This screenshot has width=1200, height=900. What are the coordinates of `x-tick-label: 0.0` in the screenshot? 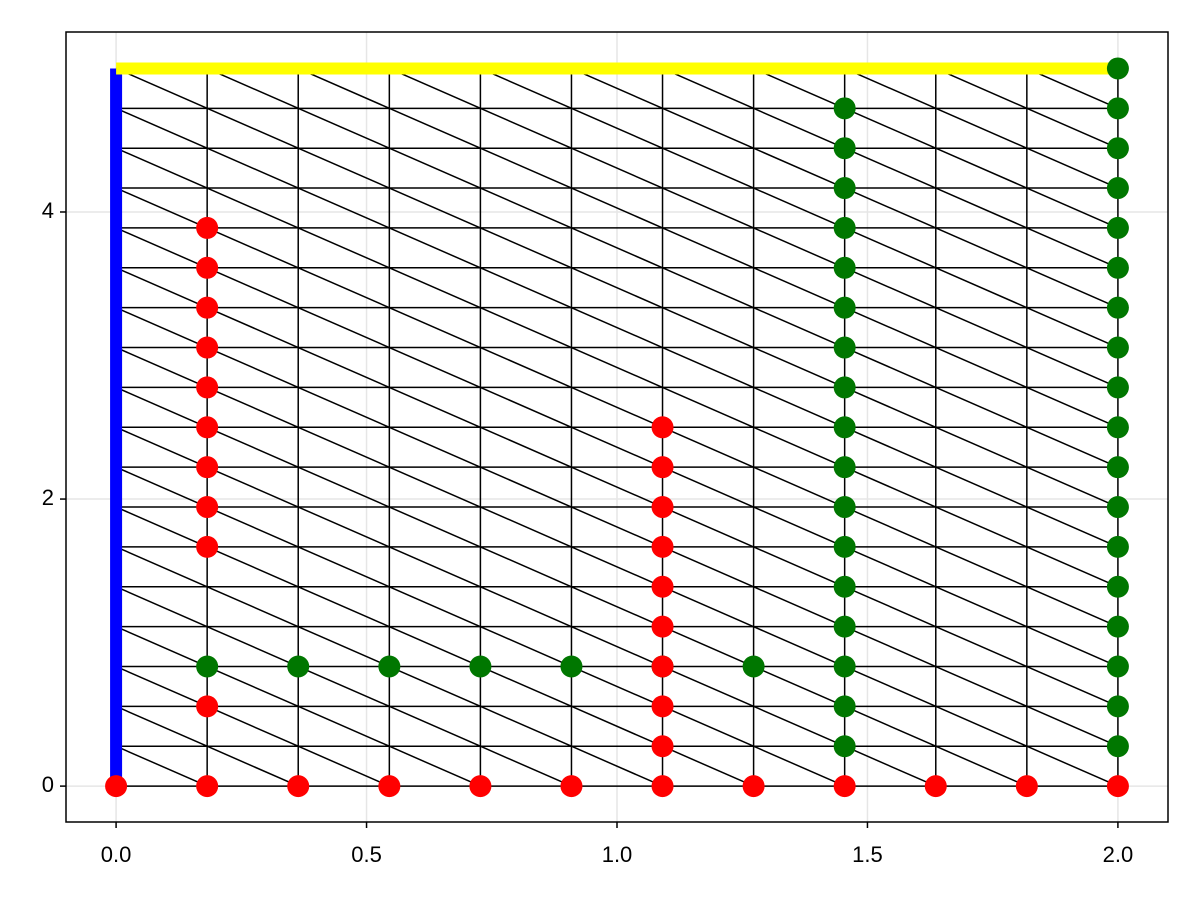 It's located at (116, 854).